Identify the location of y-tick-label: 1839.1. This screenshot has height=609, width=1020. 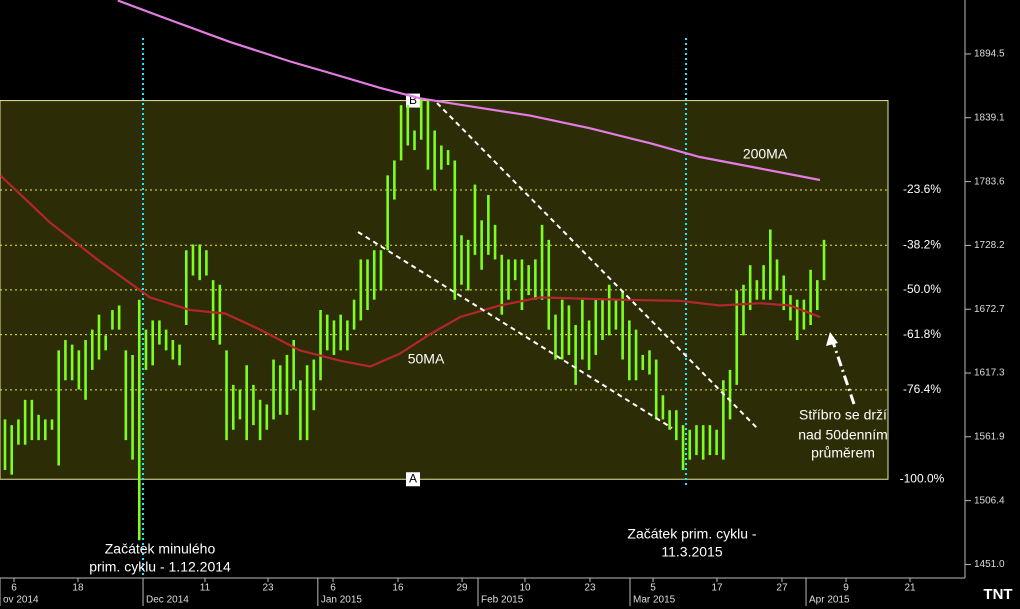
(989, 117).